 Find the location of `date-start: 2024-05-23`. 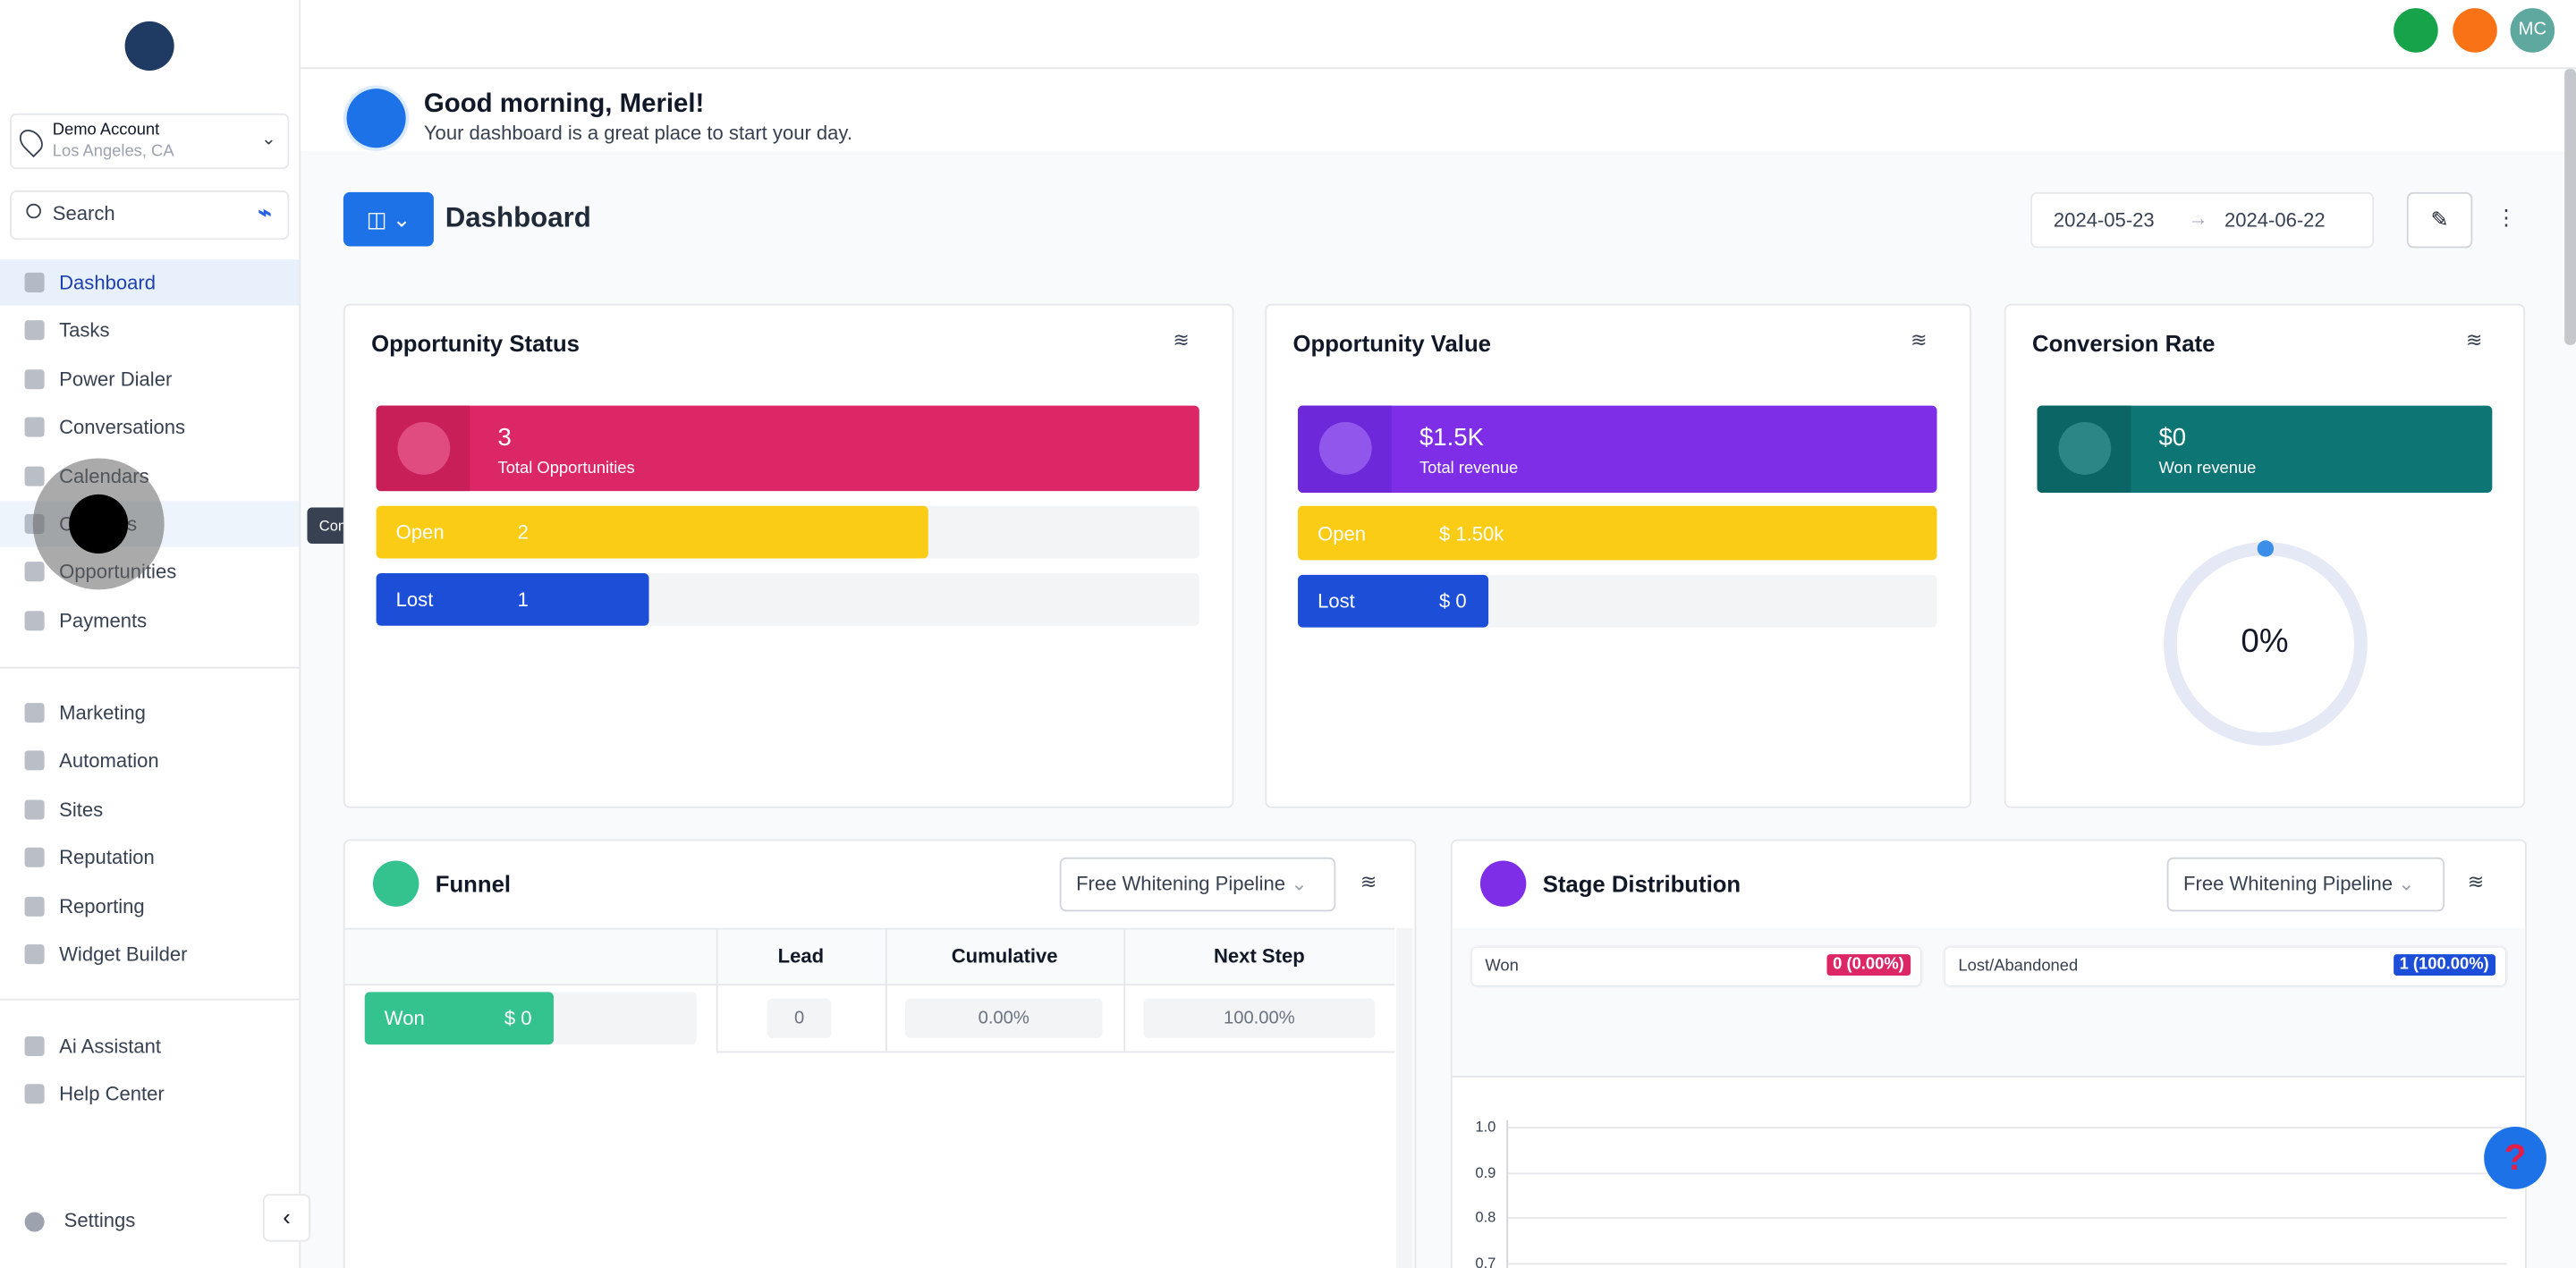

date-start: 2024-05-23 is located at coordinates (2104, 220).